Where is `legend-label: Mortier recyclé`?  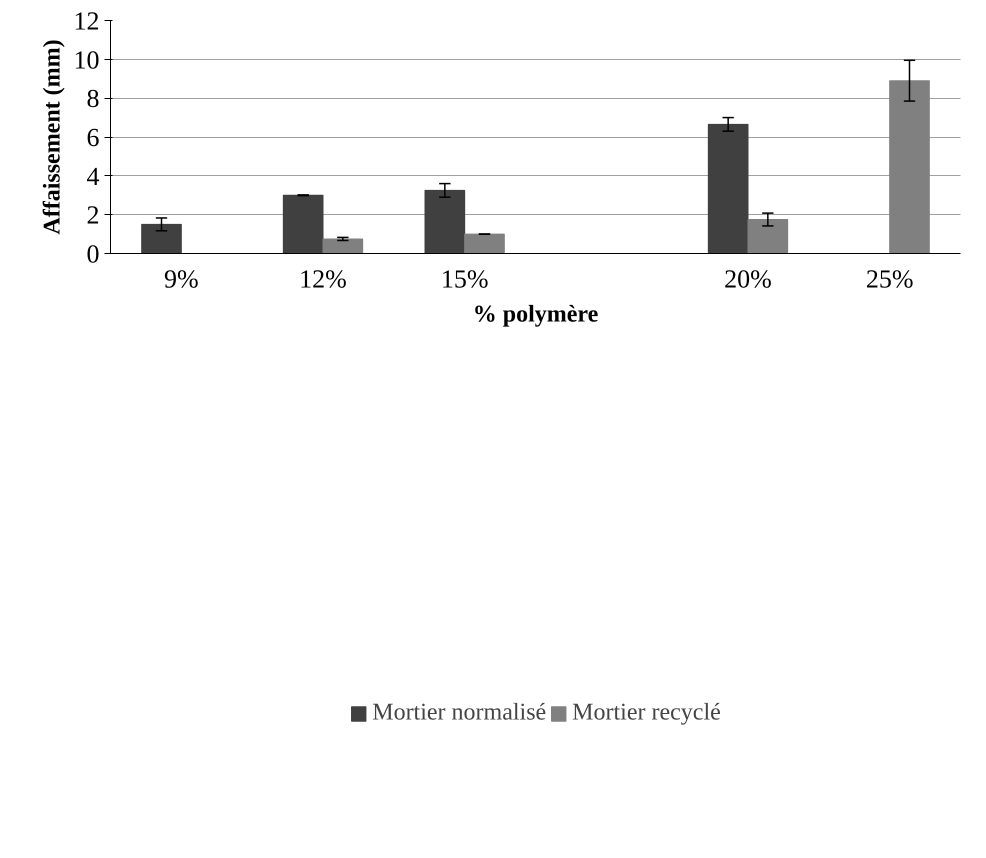 legend-label: Mortier recyclé is located at coordinates (646, 713).